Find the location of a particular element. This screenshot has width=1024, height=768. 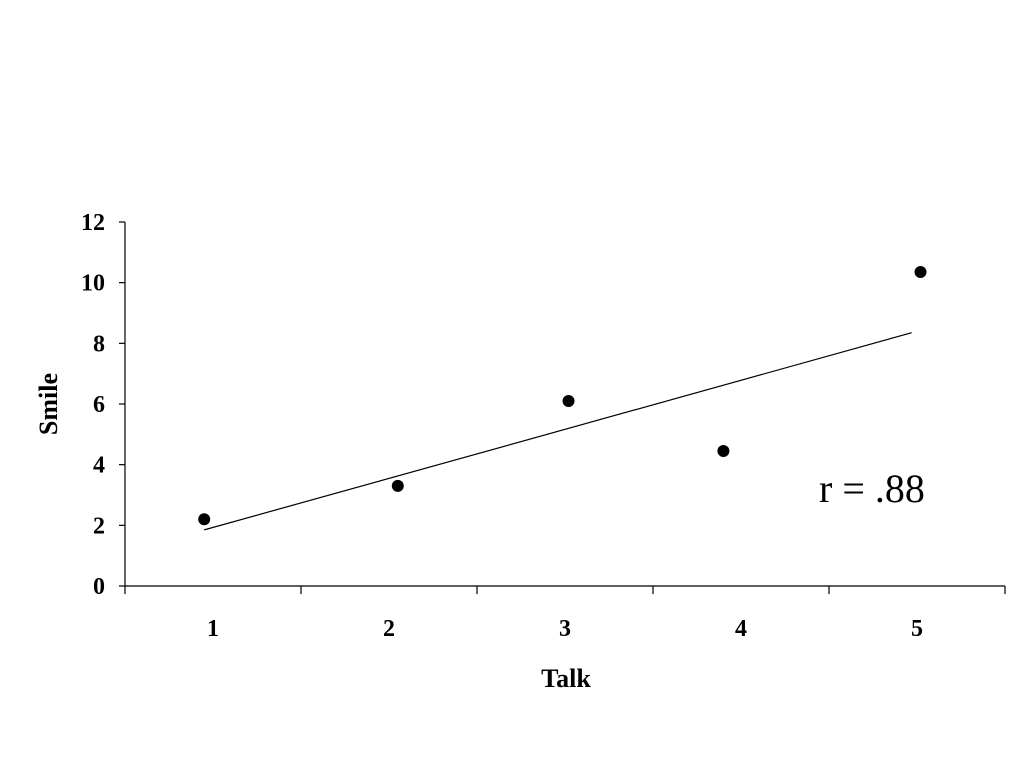

x-tick-label: 3 is located at coordinates (565, 629).